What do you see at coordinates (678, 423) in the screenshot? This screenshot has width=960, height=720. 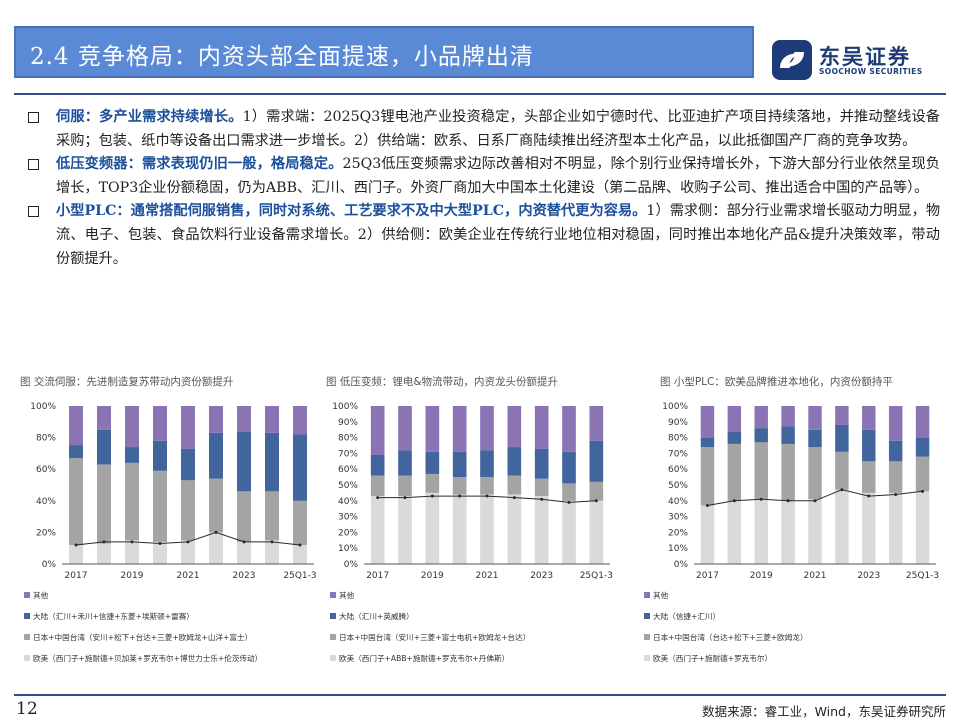 I see `y-tick-label: 90%` at bounding box center [678, 423].